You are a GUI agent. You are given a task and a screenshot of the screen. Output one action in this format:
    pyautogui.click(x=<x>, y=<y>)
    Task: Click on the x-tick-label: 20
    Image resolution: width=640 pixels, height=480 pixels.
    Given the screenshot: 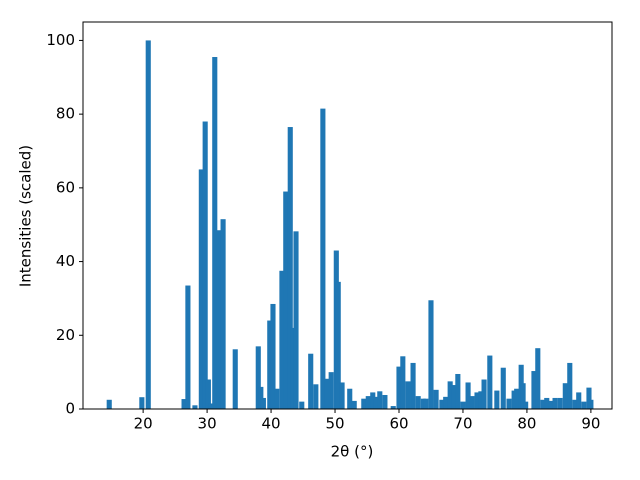 What is the action you would take?
    pyautogui.click(x=143, y=424)
    